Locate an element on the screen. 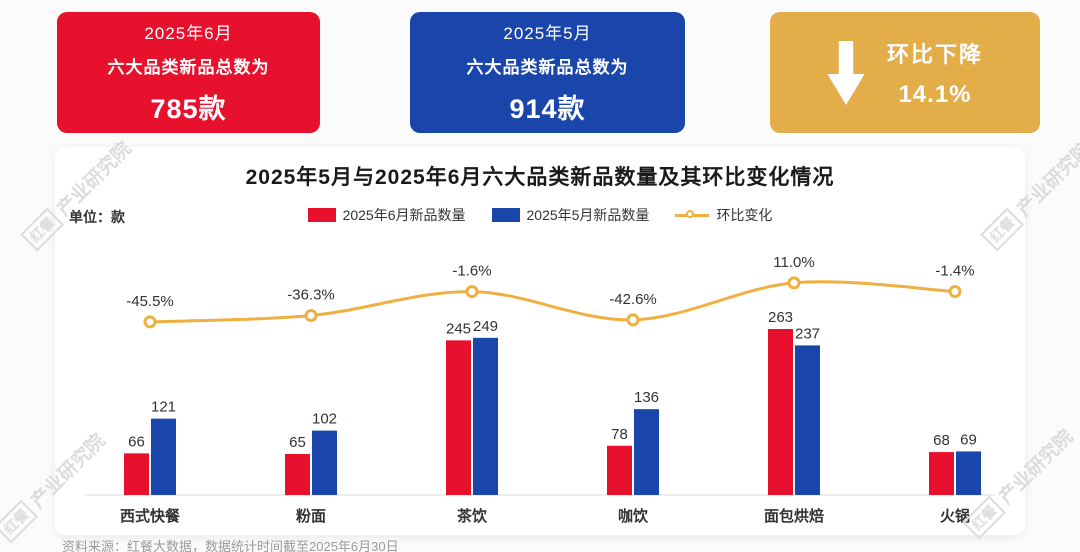 This screenshot has height=552, width=1080. legend-line-marker-icon is located at coordinates (692, 213).